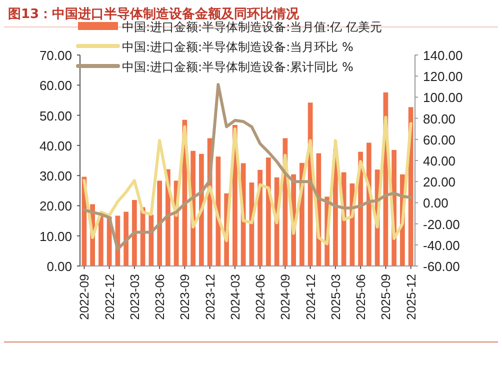 The width and height of the screenshot is (502, 371). What do you see at coordinates (55, 146) in the screenshot?
I see `y-tick-label: 40.00` at bounding box center [55, 146].